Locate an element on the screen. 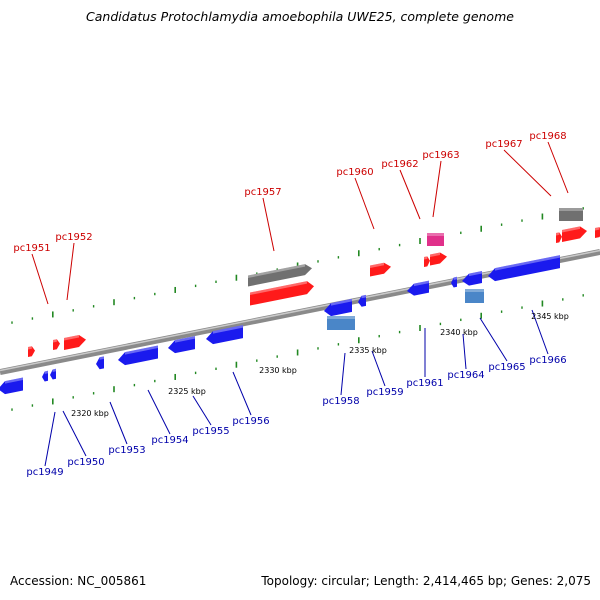  rna-gene is located at coordinates (571, 214).